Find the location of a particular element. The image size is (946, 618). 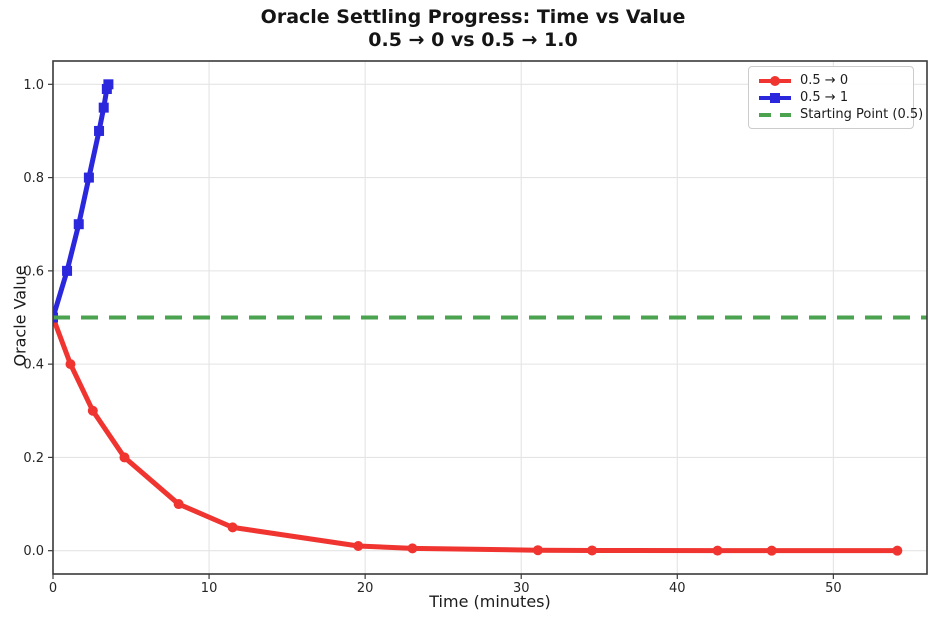

x-tick-label: 40 is located at coordinates (677, 588).